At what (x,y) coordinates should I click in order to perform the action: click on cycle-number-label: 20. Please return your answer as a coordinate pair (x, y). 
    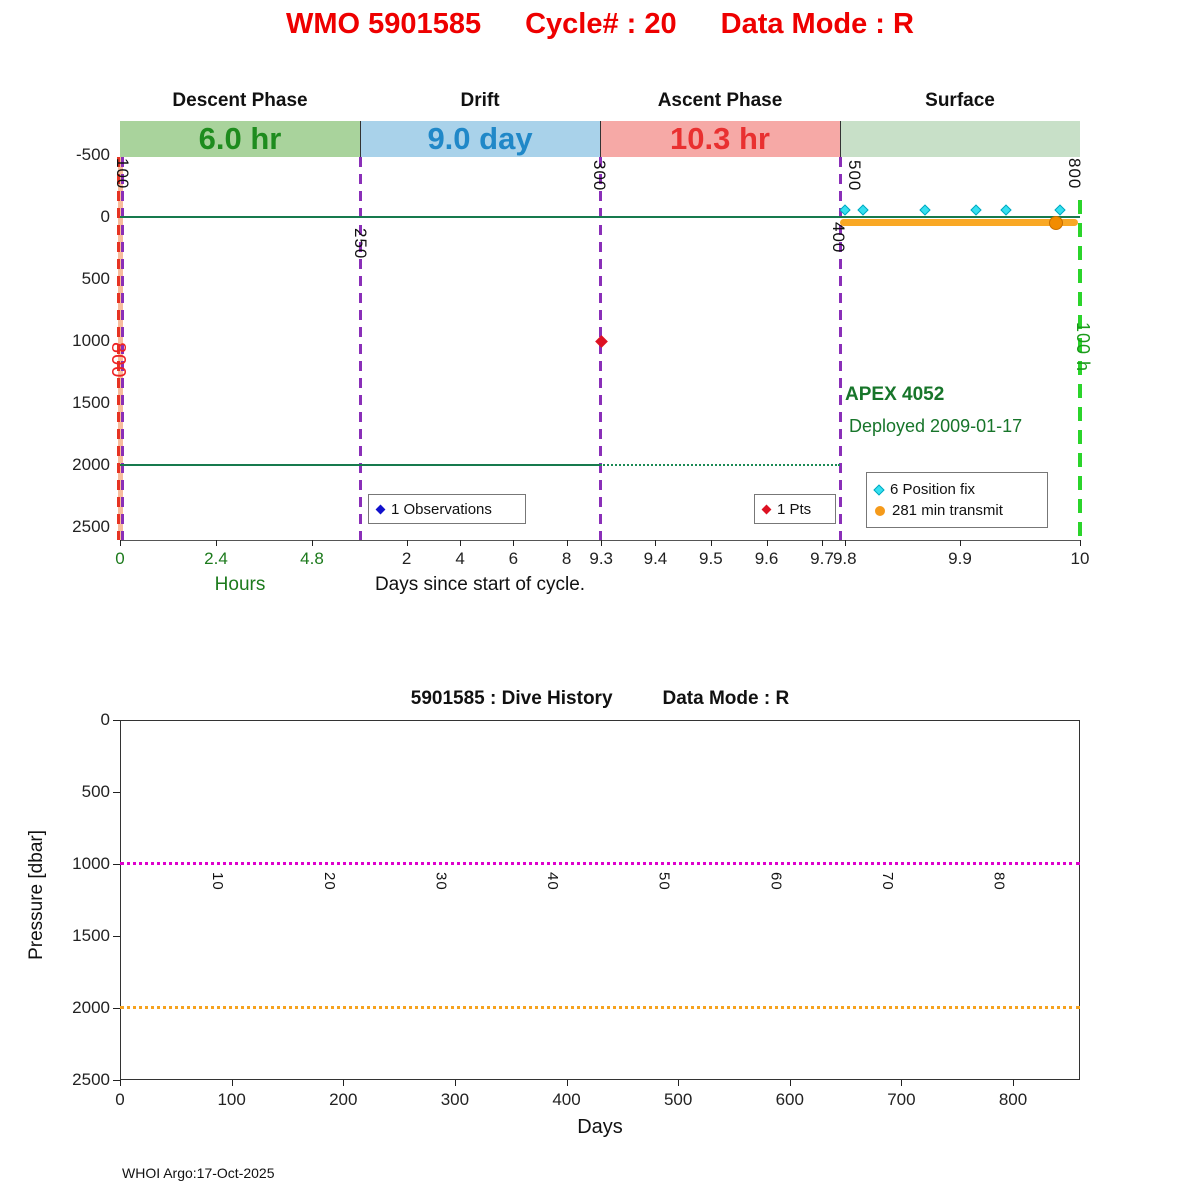
    Looking at the image, I should click on (329, 881).